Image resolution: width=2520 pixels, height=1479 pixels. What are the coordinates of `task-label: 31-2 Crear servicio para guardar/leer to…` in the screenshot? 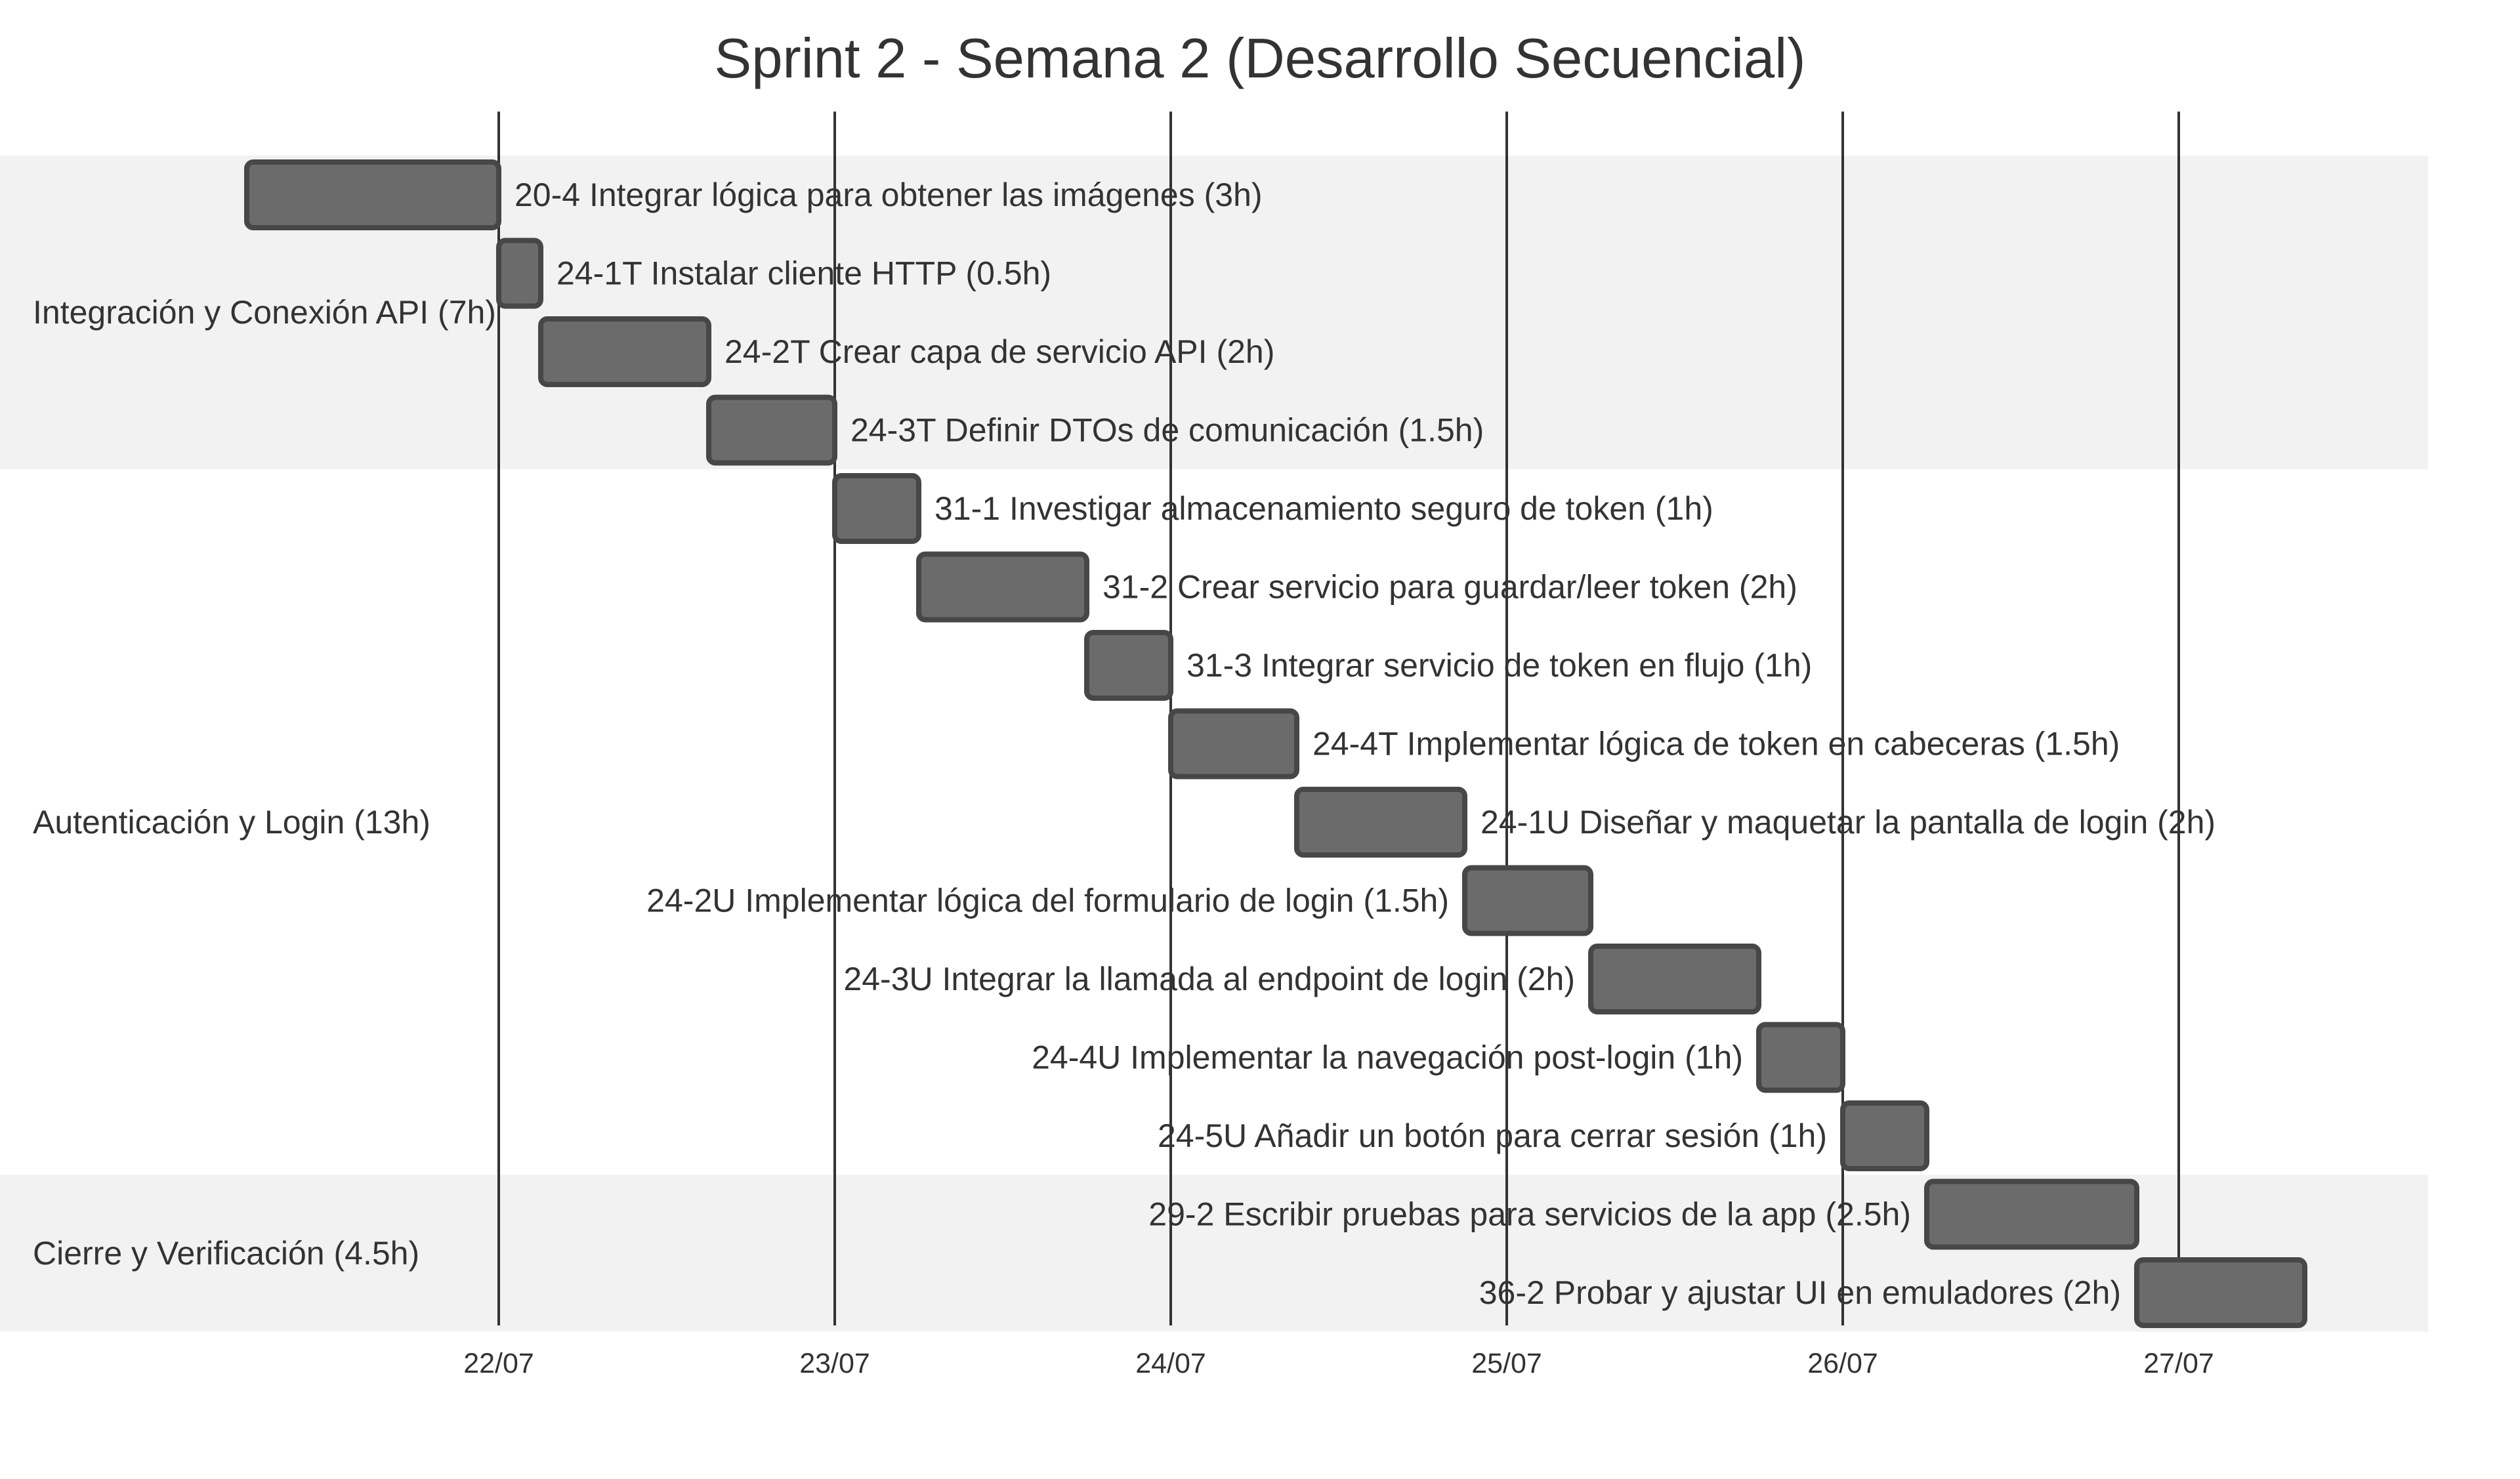 It's located at (1449, 587).